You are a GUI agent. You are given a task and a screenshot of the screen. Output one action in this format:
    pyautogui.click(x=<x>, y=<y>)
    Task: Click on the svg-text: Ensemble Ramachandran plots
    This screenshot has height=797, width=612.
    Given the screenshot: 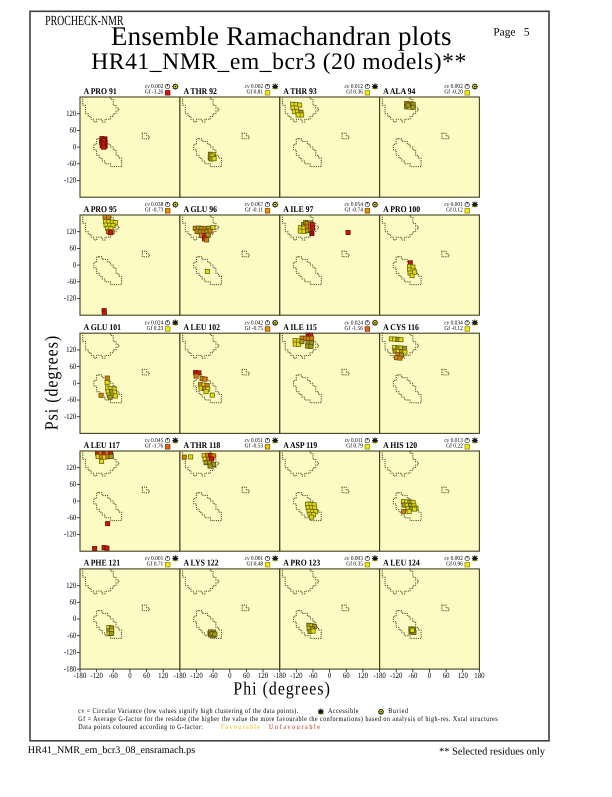 What is the action you would take?
    pyautogui.click(x=281, y=36)
    